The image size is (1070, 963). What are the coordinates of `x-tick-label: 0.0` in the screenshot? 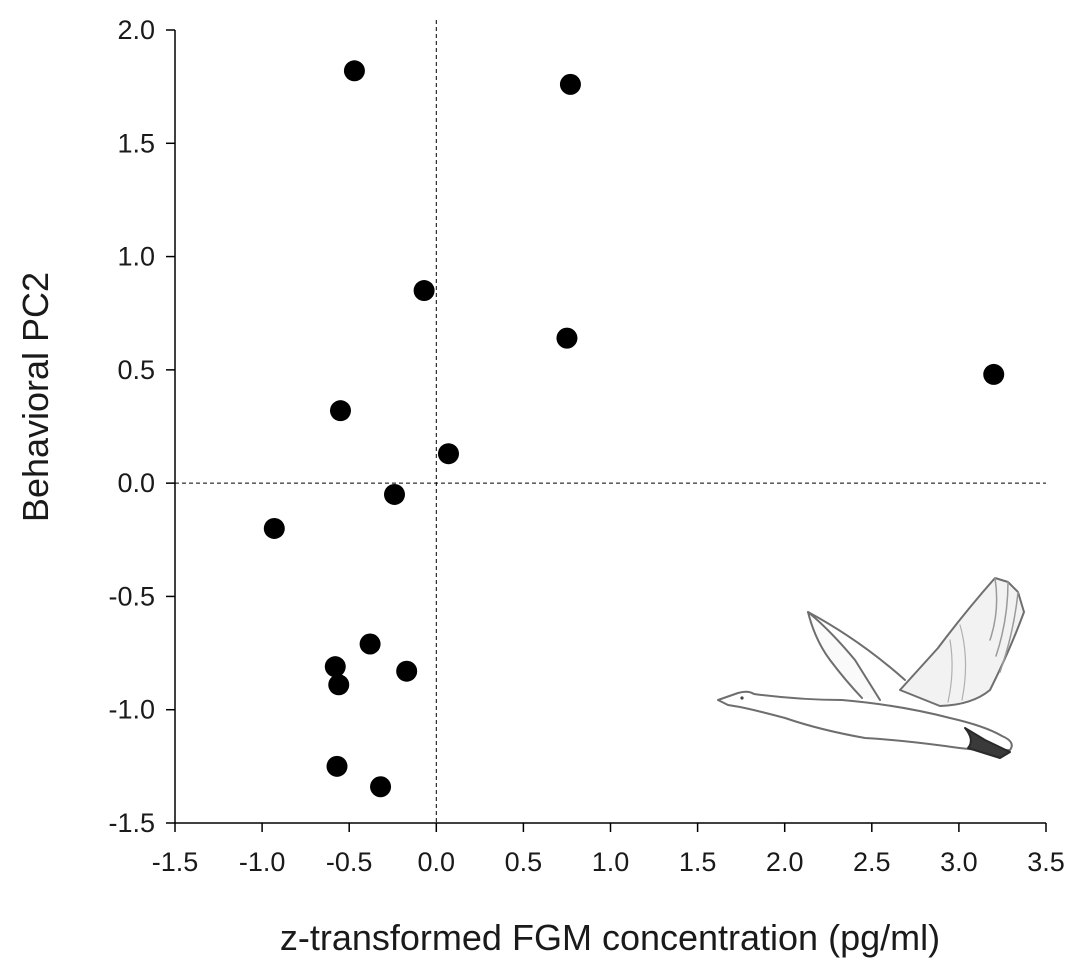 It's located at (437, 862).